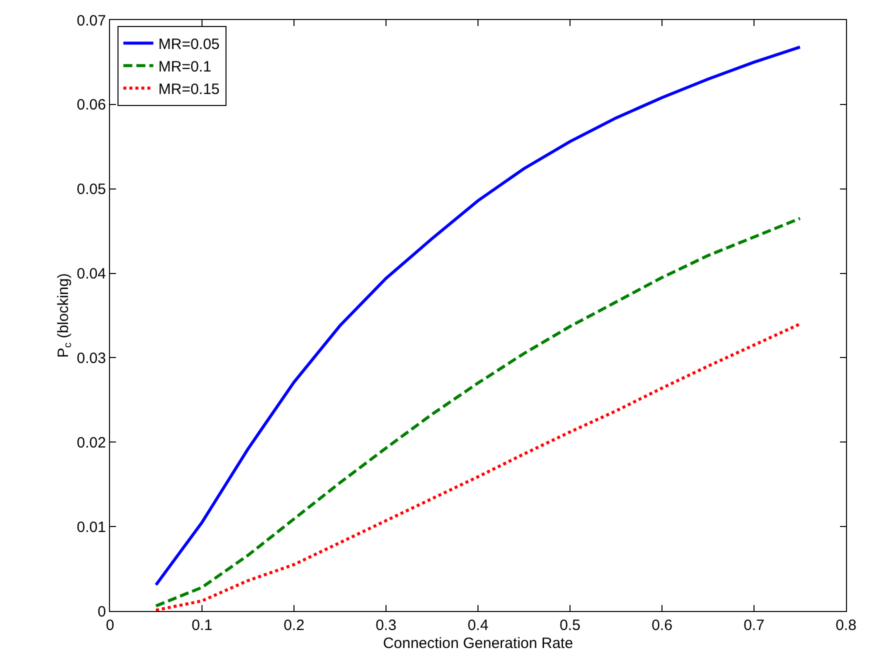  What do you see at coordinates (102, 611) in the screenshot?
I see `y-tick-label: 0` at bounding box center [102, 611].